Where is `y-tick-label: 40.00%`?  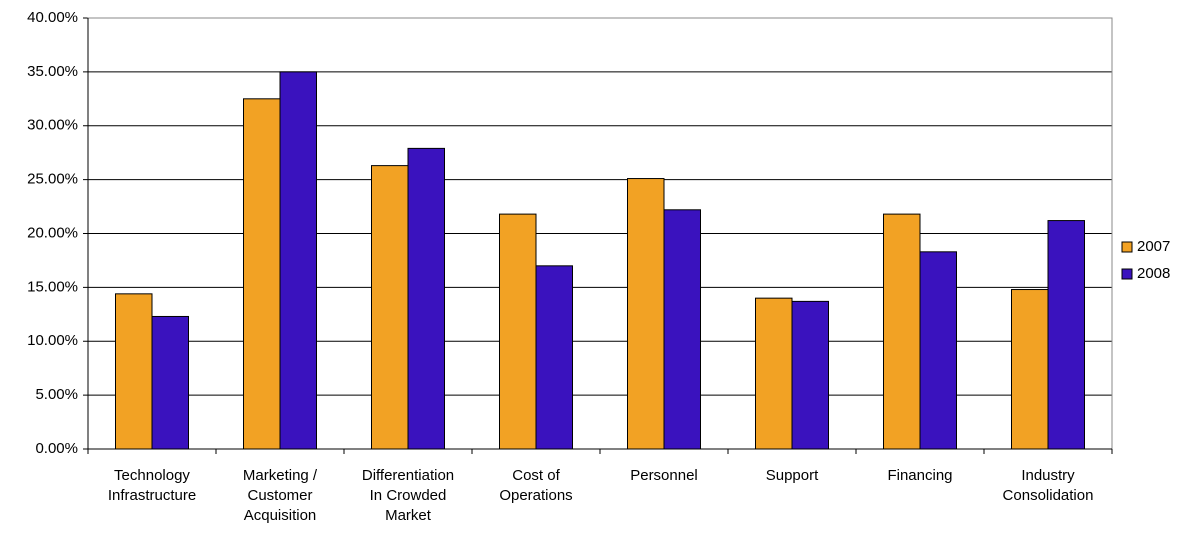
y-tick-label: 40.00% is located at coordinates (52, 17).